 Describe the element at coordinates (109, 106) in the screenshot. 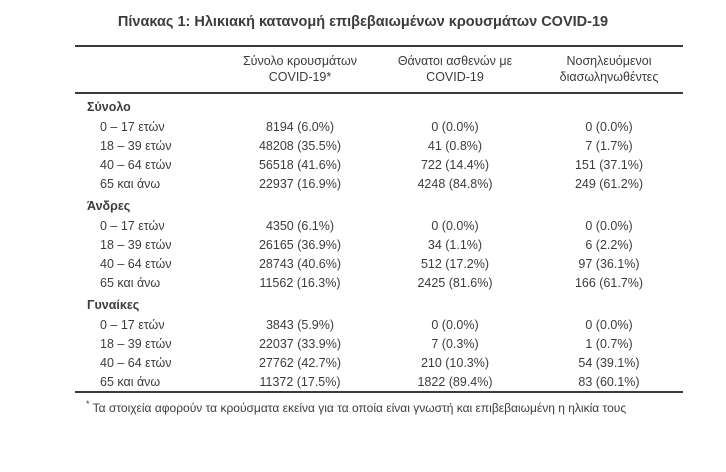

I see `section-label: Σύνολο` at that location.